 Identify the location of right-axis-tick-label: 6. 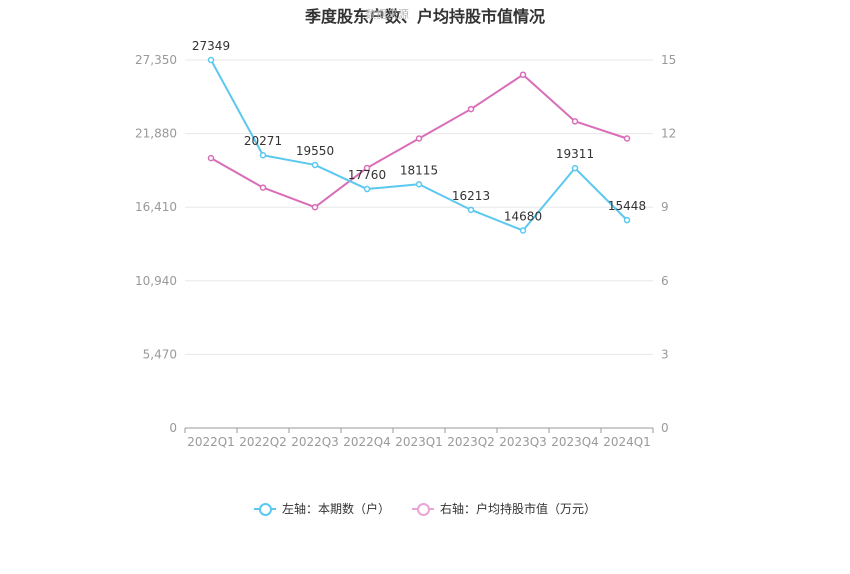
(665, 281).